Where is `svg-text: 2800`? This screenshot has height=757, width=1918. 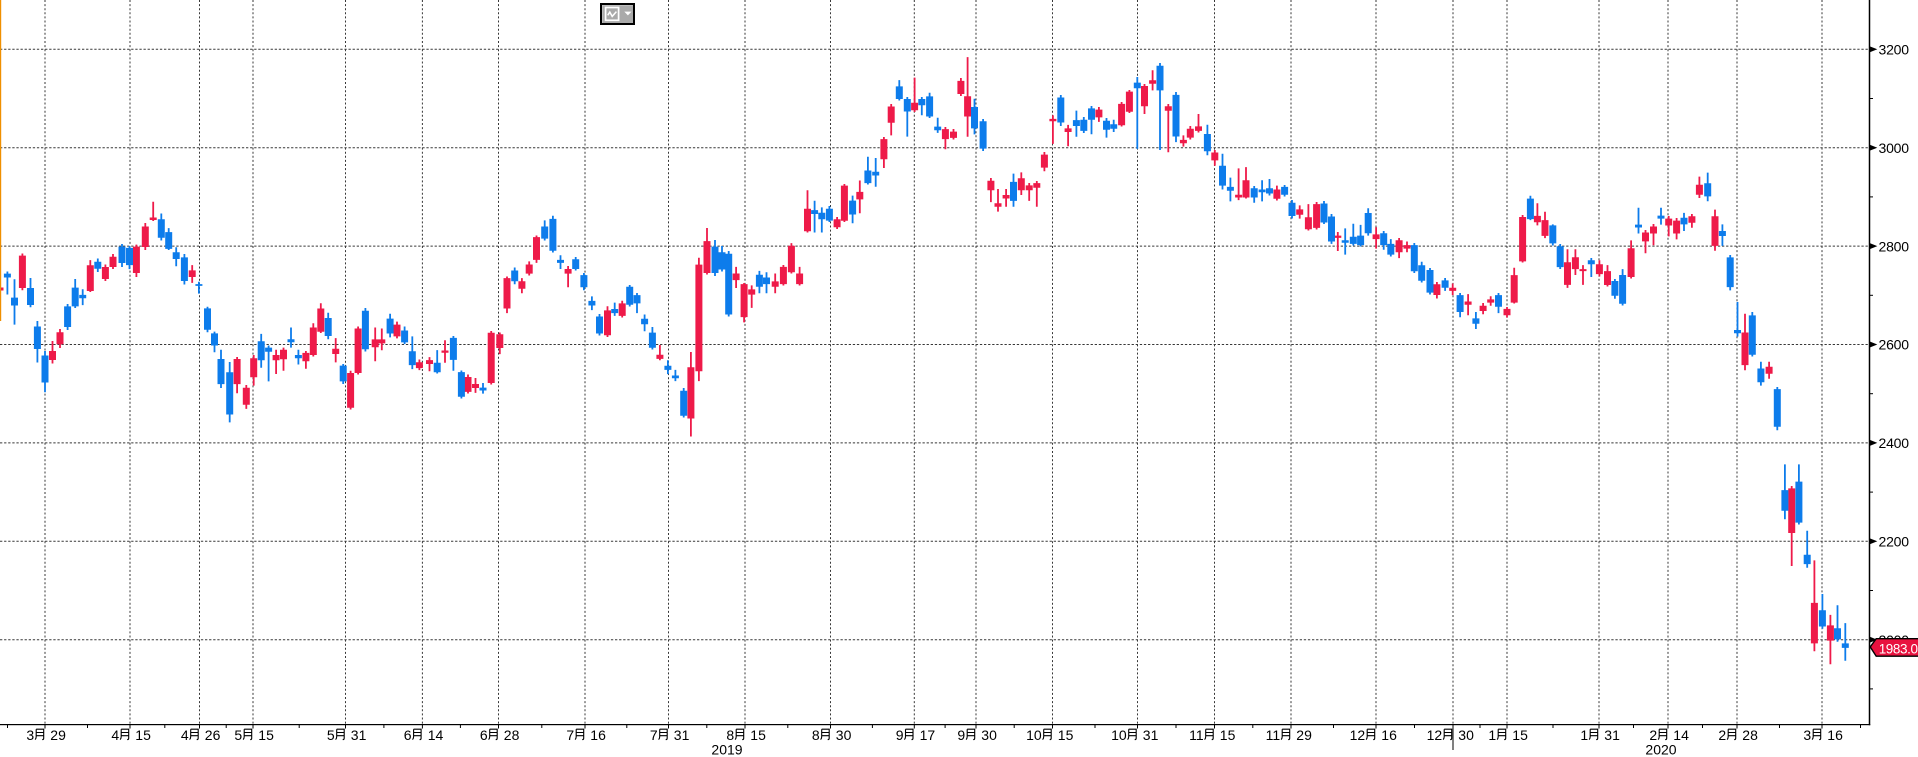
svg-text: 2800 is located at coordinates (1894, 246).